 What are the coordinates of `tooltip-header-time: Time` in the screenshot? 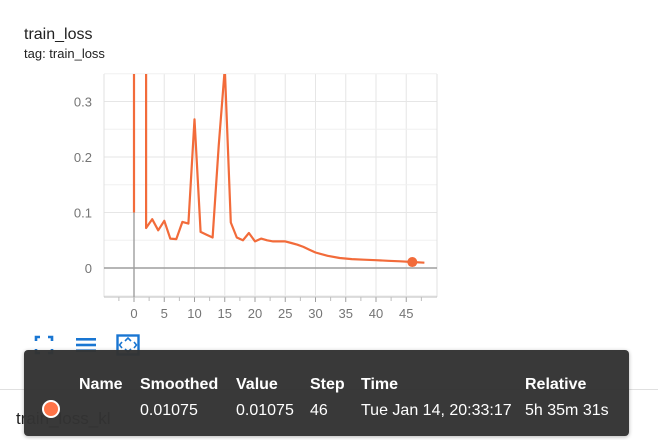 It's located at (380, 384).